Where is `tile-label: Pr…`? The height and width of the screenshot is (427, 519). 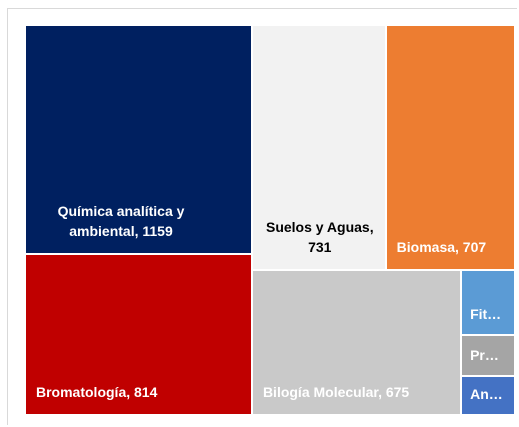
tile-label: Pr… is located at coordinates (484, 354).